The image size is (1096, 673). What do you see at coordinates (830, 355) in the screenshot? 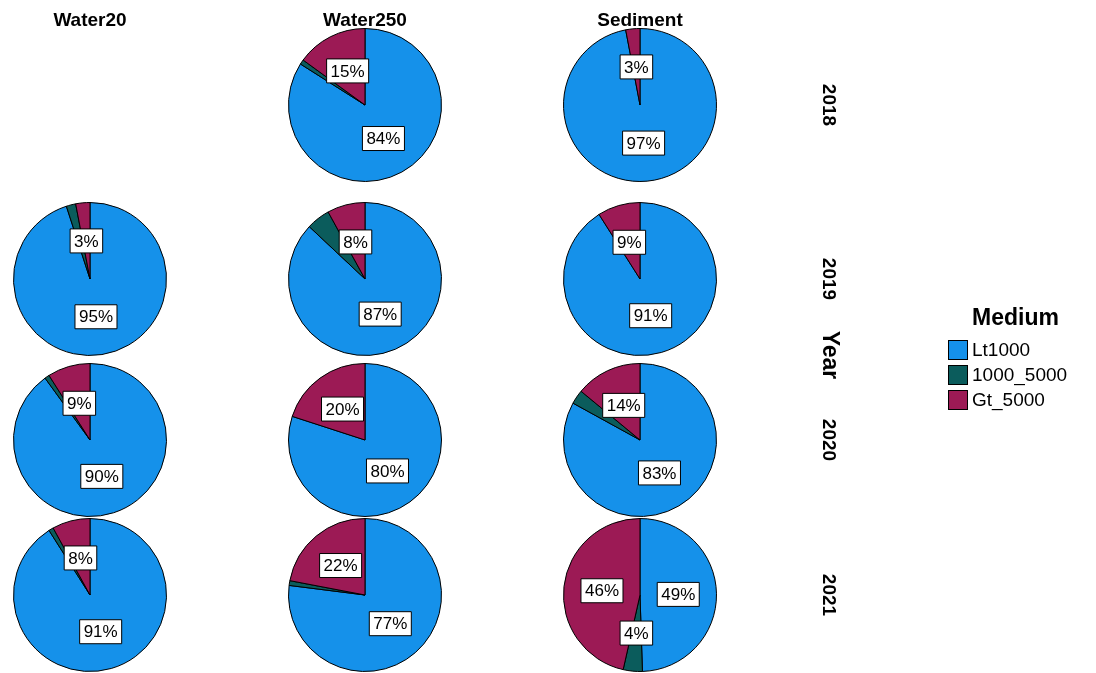
I see `text: Year` at bounding box center [830, 355].